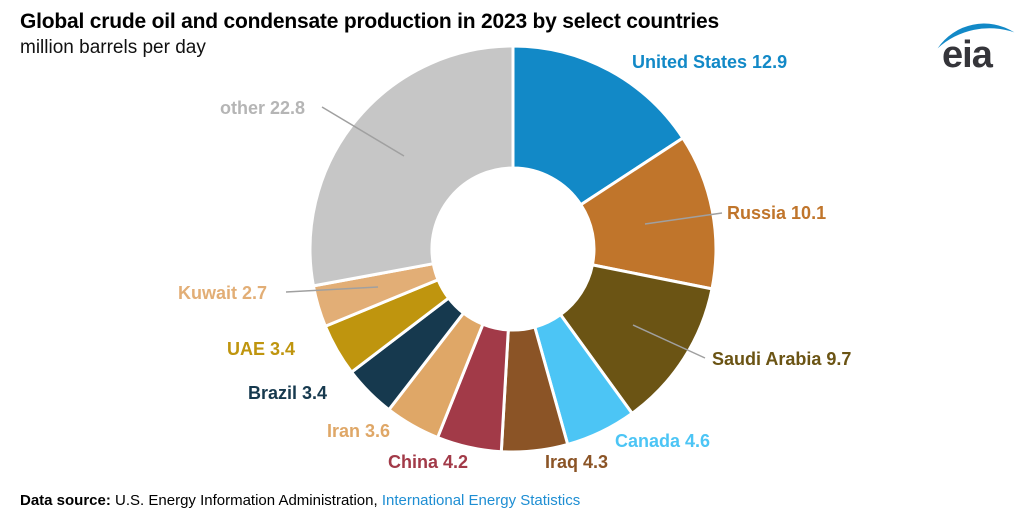 The image size is (1024, 532). I want to click on slice-label-name: Iraq, so click(562, 462).